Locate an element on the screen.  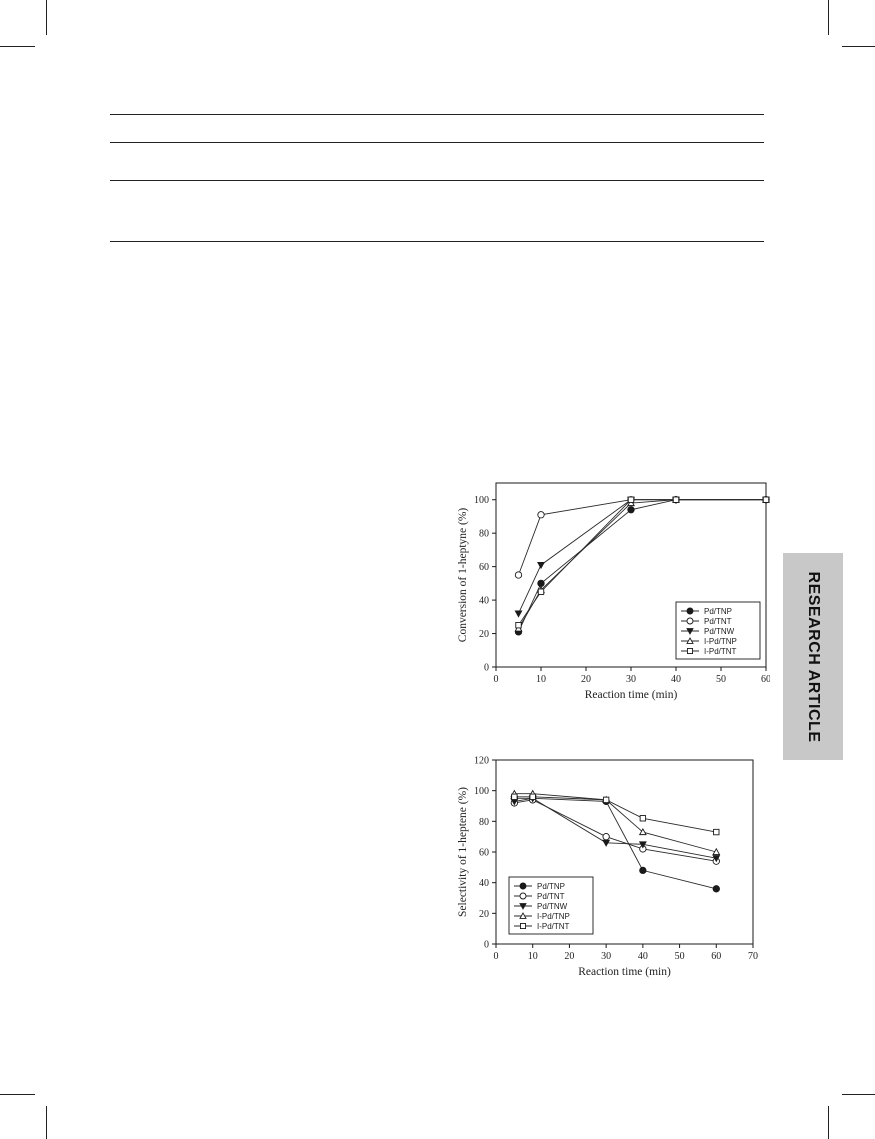
section-tab: RESEARCH ARTICLE is located at coordinates (813, 656).